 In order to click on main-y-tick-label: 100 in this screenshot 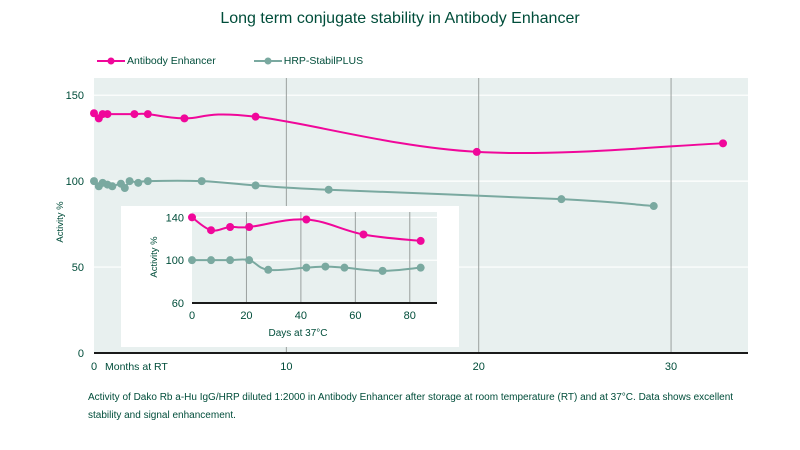, I will do `click(75, 182)`.